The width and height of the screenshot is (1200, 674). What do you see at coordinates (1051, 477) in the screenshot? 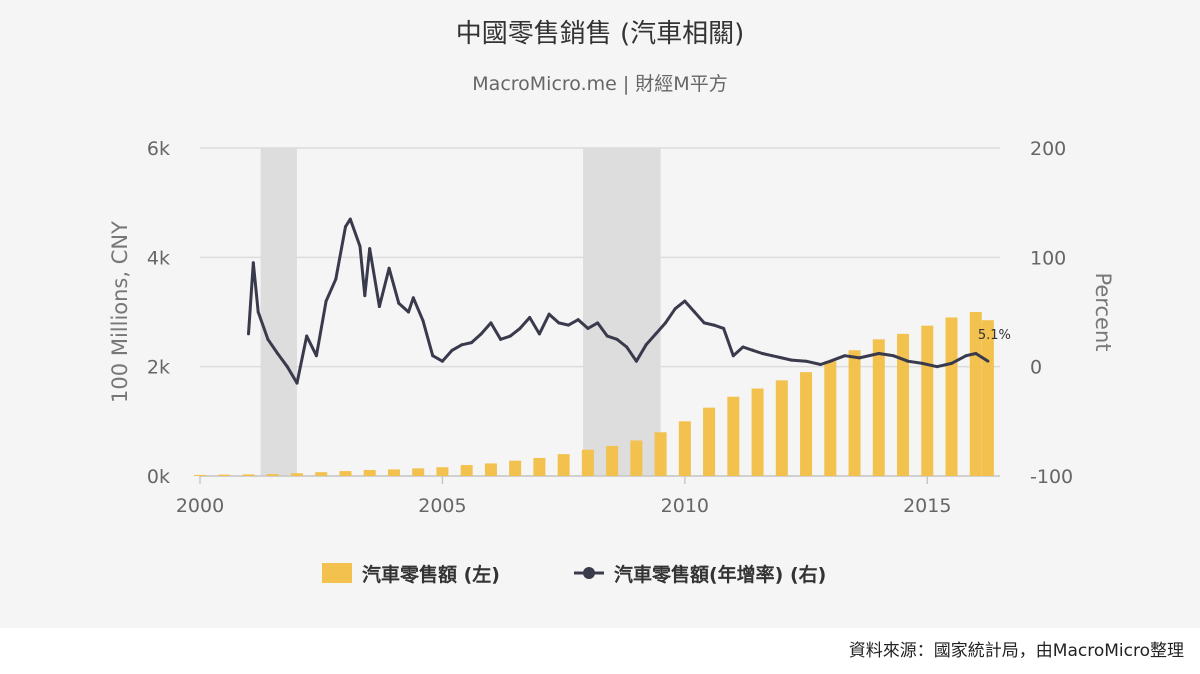
I see `y-right-tick-label: -100` at bounding box center [1051, 477].